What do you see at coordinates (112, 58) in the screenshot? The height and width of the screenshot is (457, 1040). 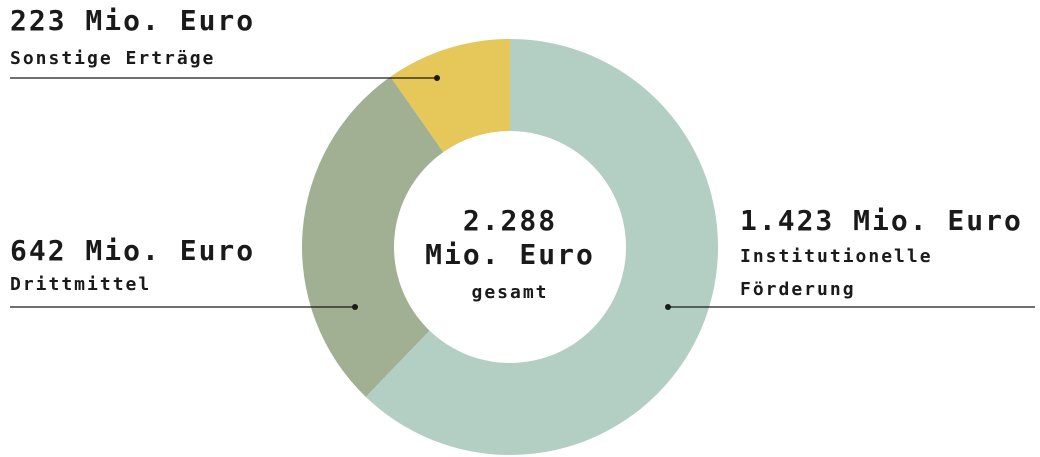 I see `category-label: Sonstige Erträge` at bounding box center [112, 58].